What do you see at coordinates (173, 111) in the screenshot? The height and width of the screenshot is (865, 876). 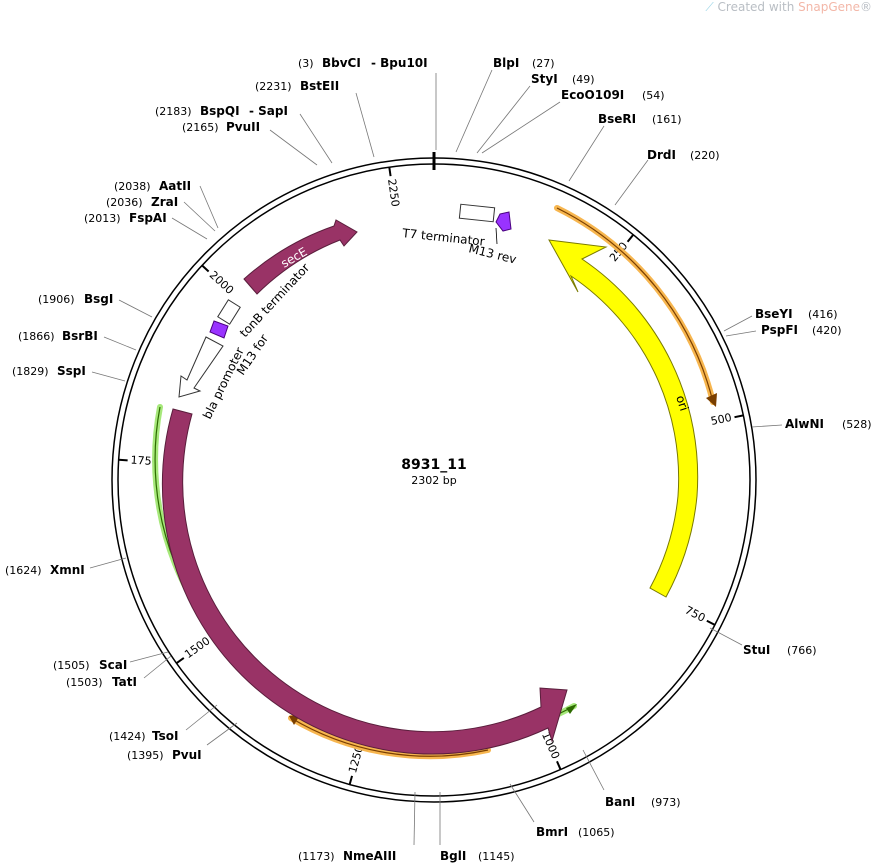 I see `site-pos-BspQI: (2183)` at bounding box center [173, 111].